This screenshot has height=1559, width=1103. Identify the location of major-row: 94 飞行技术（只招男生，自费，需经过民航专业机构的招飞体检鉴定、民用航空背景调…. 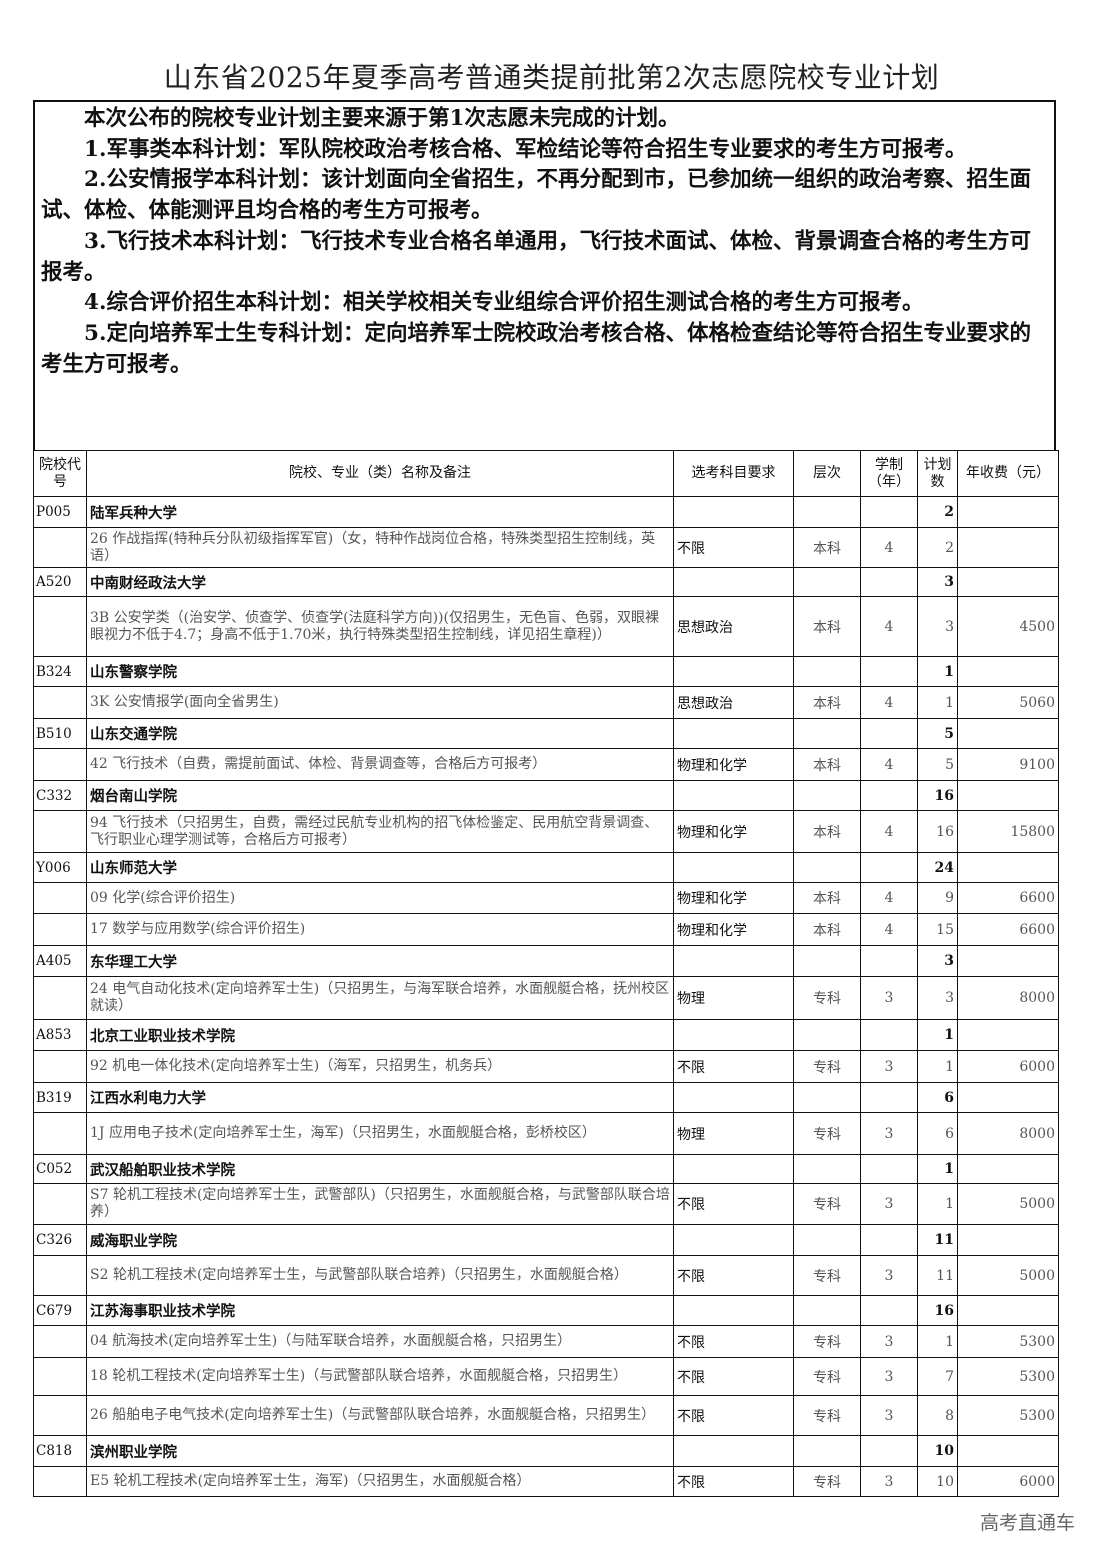
(546, 831).